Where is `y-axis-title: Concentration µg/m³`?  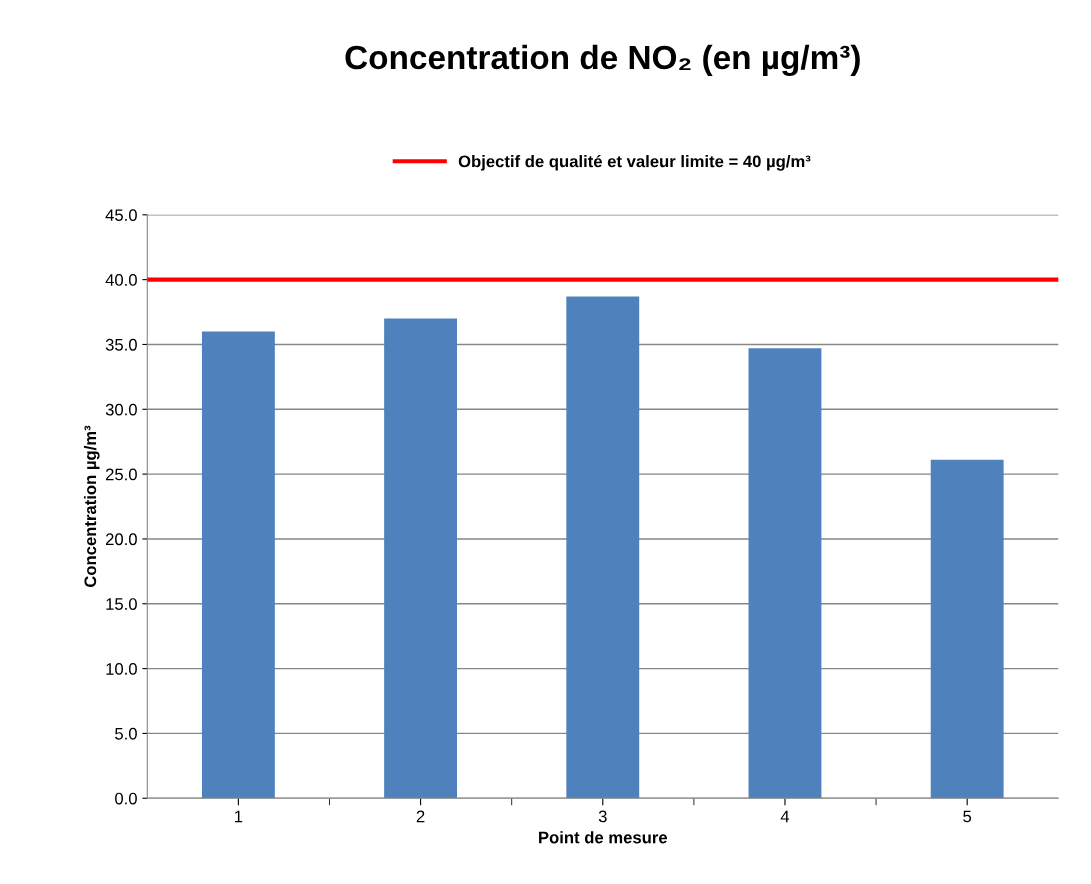 y-axis-title: Concentration µg/m³ is located at coordinates (91, 506).